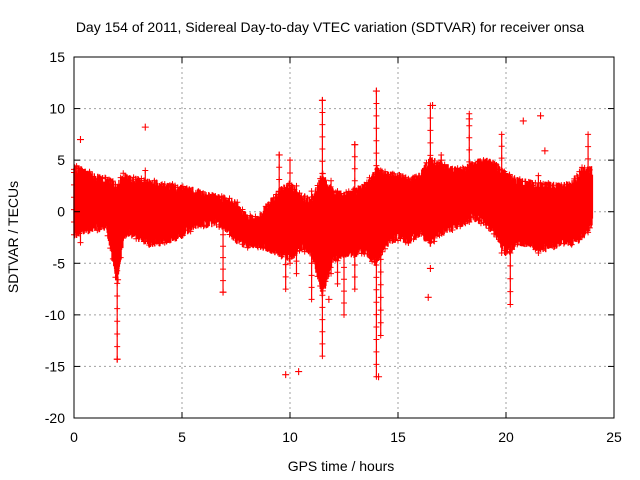  Describe the element at coordinates (59, 263) in the screenshot. I see `y-tick-label: -5` at that location.